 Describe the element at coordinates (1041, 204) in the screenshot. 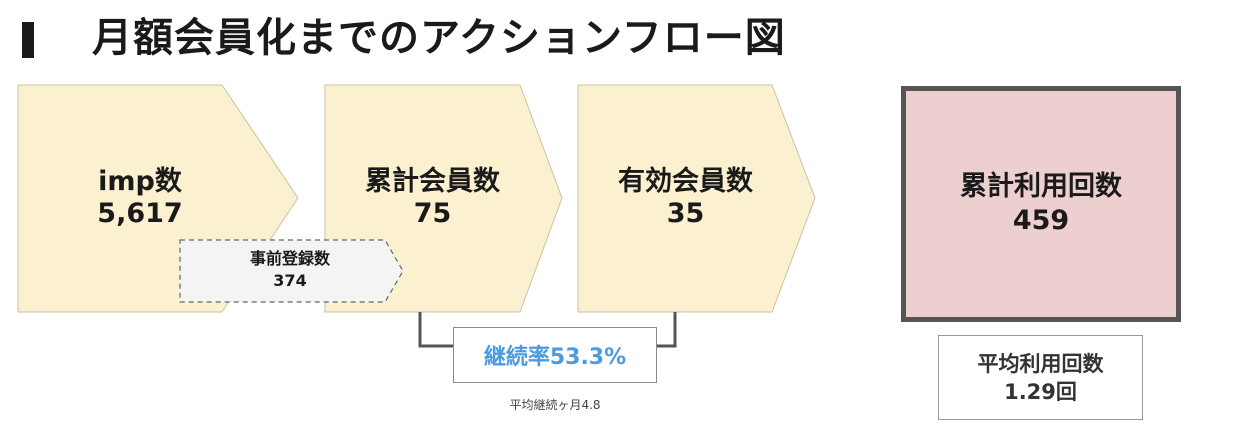

I see `usage-total-box: 累計利用回数 459` at that location.